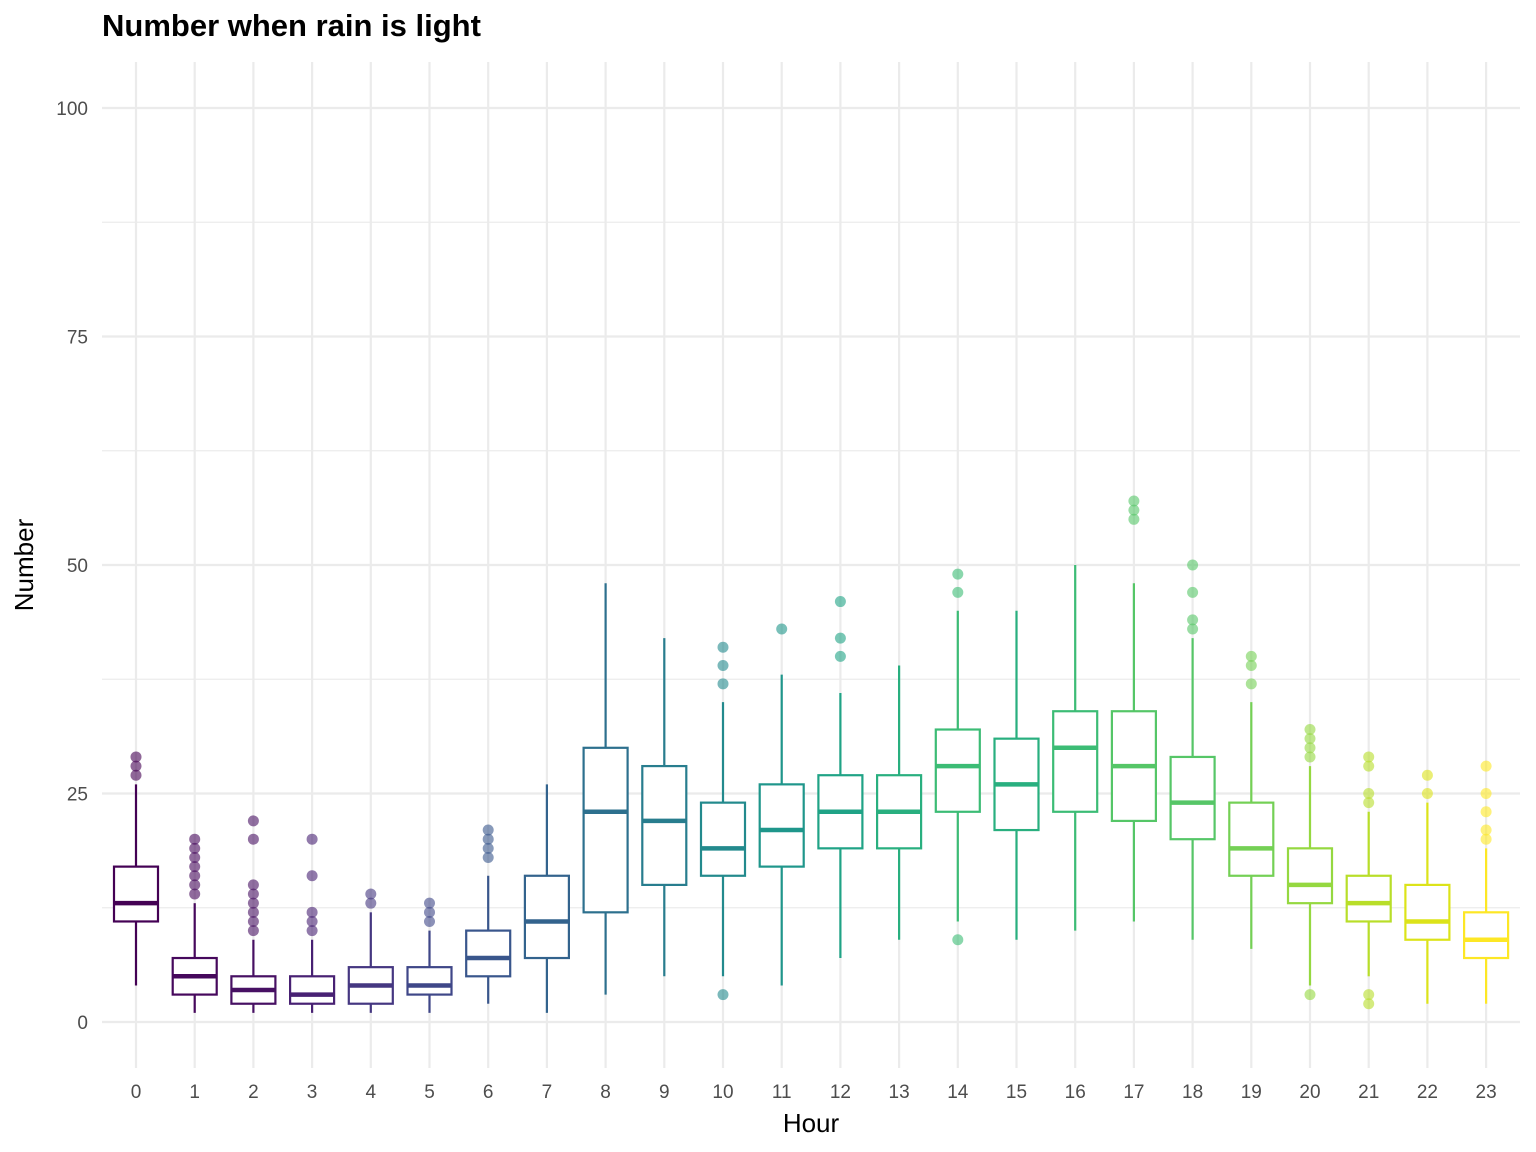  Describe the element at coordinates (488, 1092) in the screenshot. I see `x-tick-label: 6` at that location.